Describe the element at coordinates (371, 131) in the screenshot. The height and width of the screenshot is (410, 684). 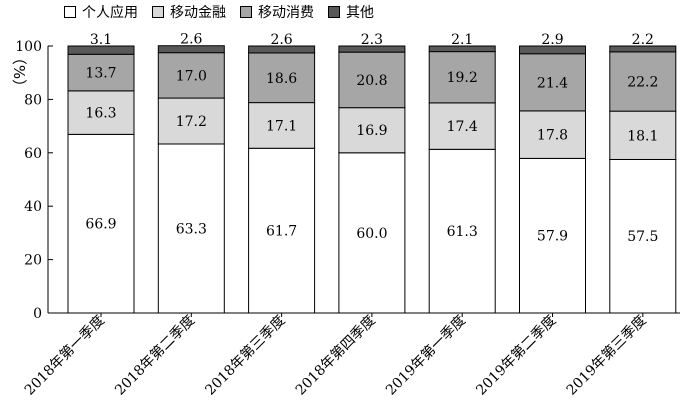
I see `data-label: 16.9` at that location.